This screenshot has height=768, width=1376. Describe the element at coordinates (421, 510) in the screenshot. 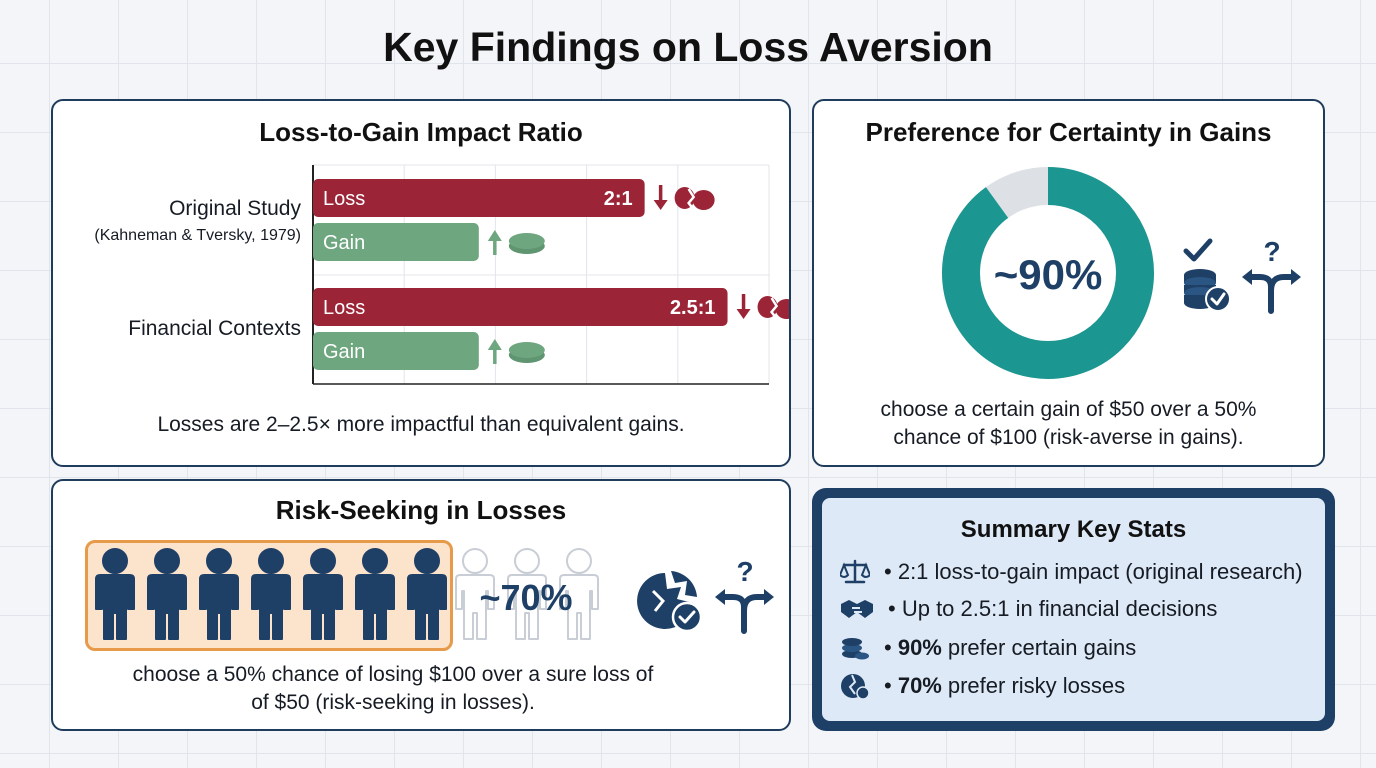

I see `risk-card-title: Risk-Seeking in Losses` at that location.